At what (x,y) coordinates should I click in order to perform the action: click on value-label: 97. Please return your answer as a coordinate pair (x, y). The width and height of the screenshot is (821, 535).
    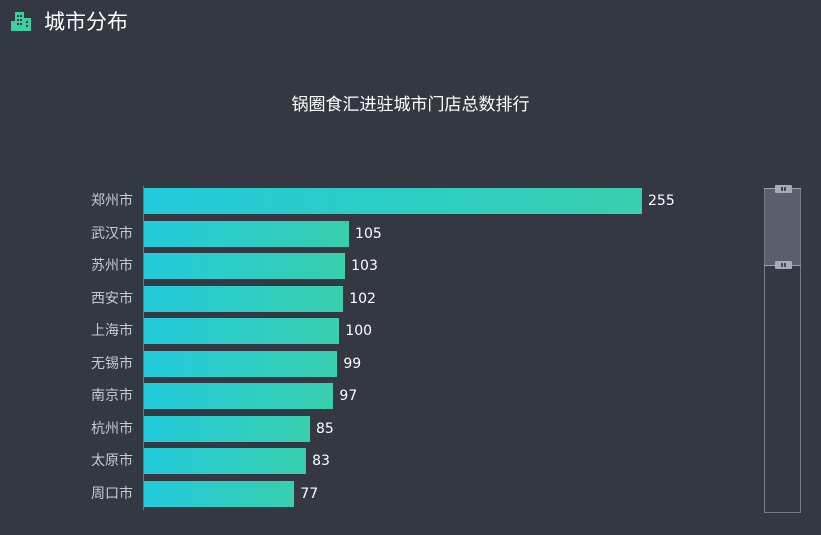
    Looking at the image, I should click on (348, 396).